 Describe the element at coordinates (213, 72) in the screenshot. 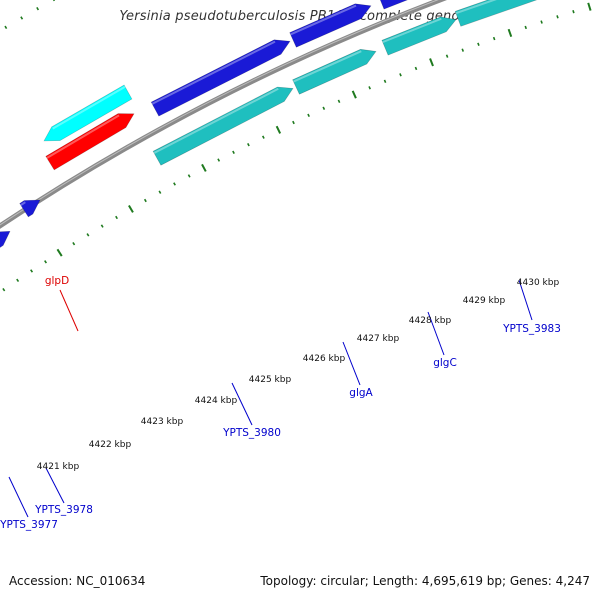

I see `cds-ypts3980-shade` at that location.